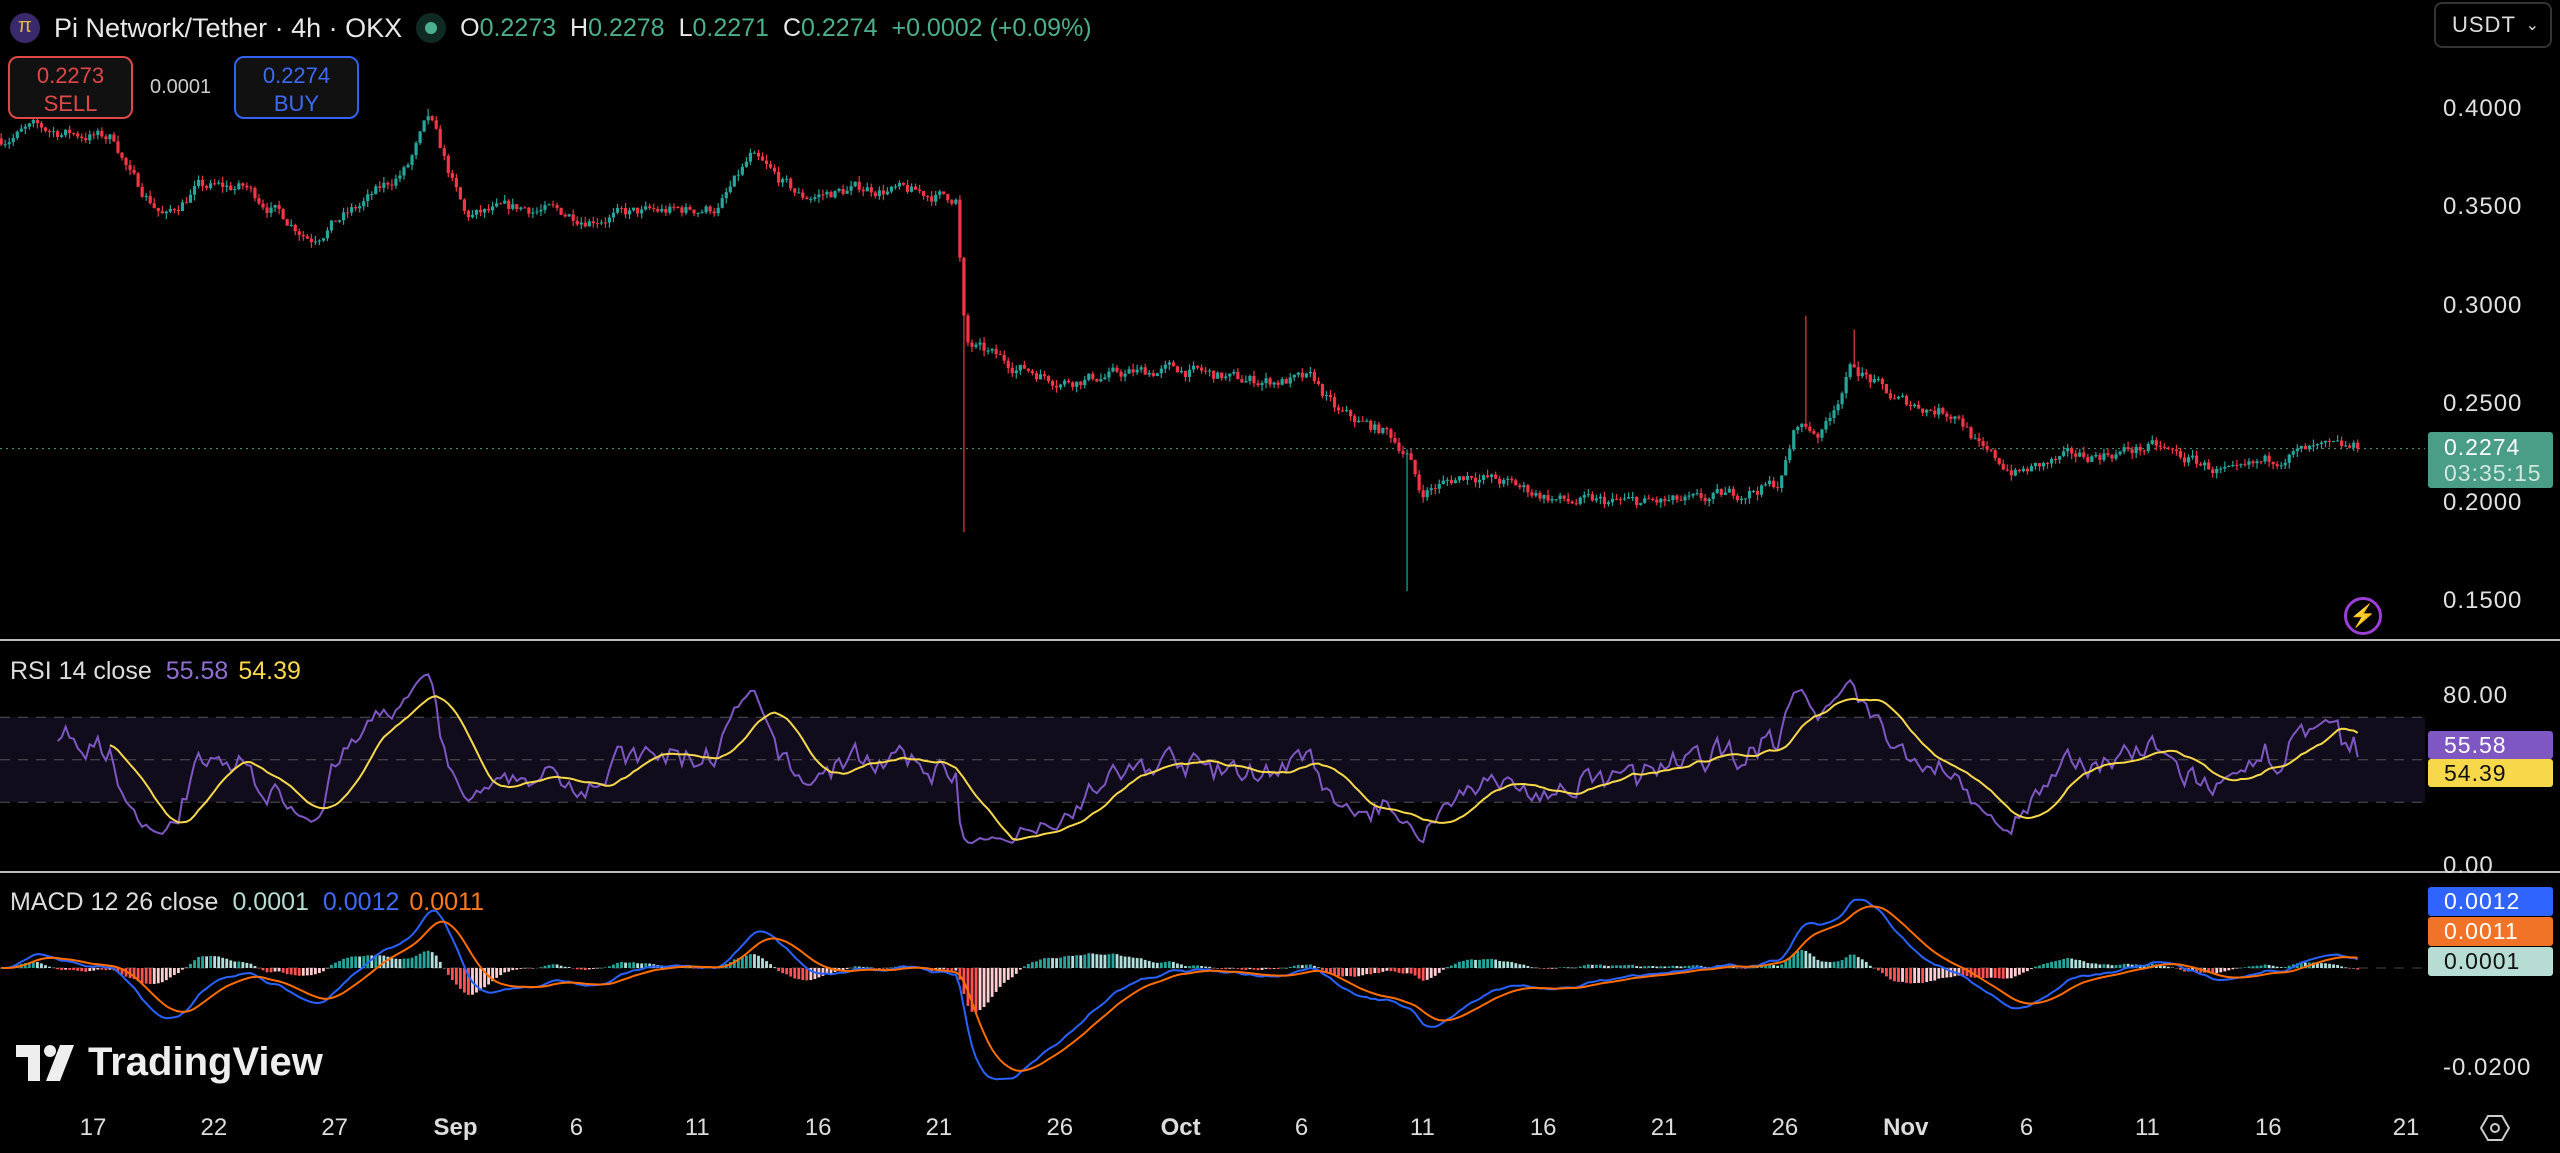 The width and height of the screenshot is (2560, 1153). Describe the element at coordinates (155, 671) in the screenshot. I see `rsi-legend: RSI 14 close 55.58 54.39` at that location.